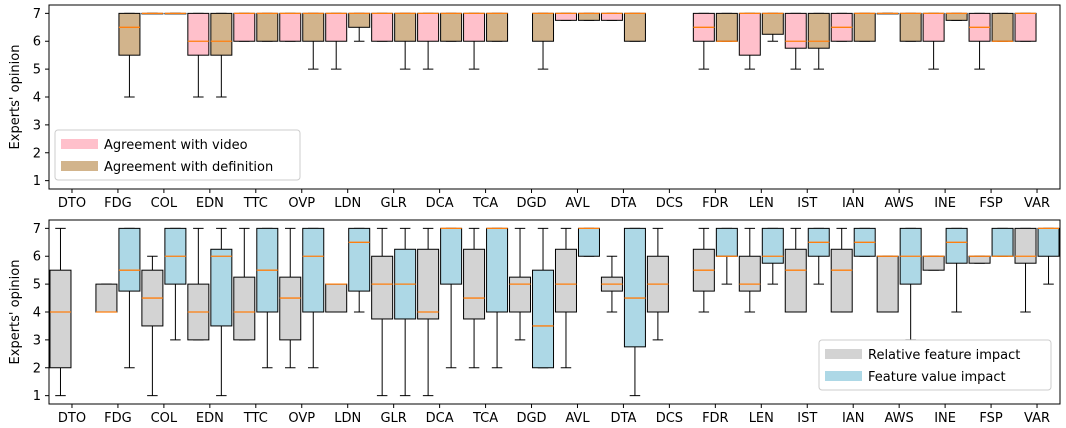 The image size is (1066, 428). Describe the element at coordinates (440, 418) in the screenshot. I see `x-tick-label: DCA` at that location.